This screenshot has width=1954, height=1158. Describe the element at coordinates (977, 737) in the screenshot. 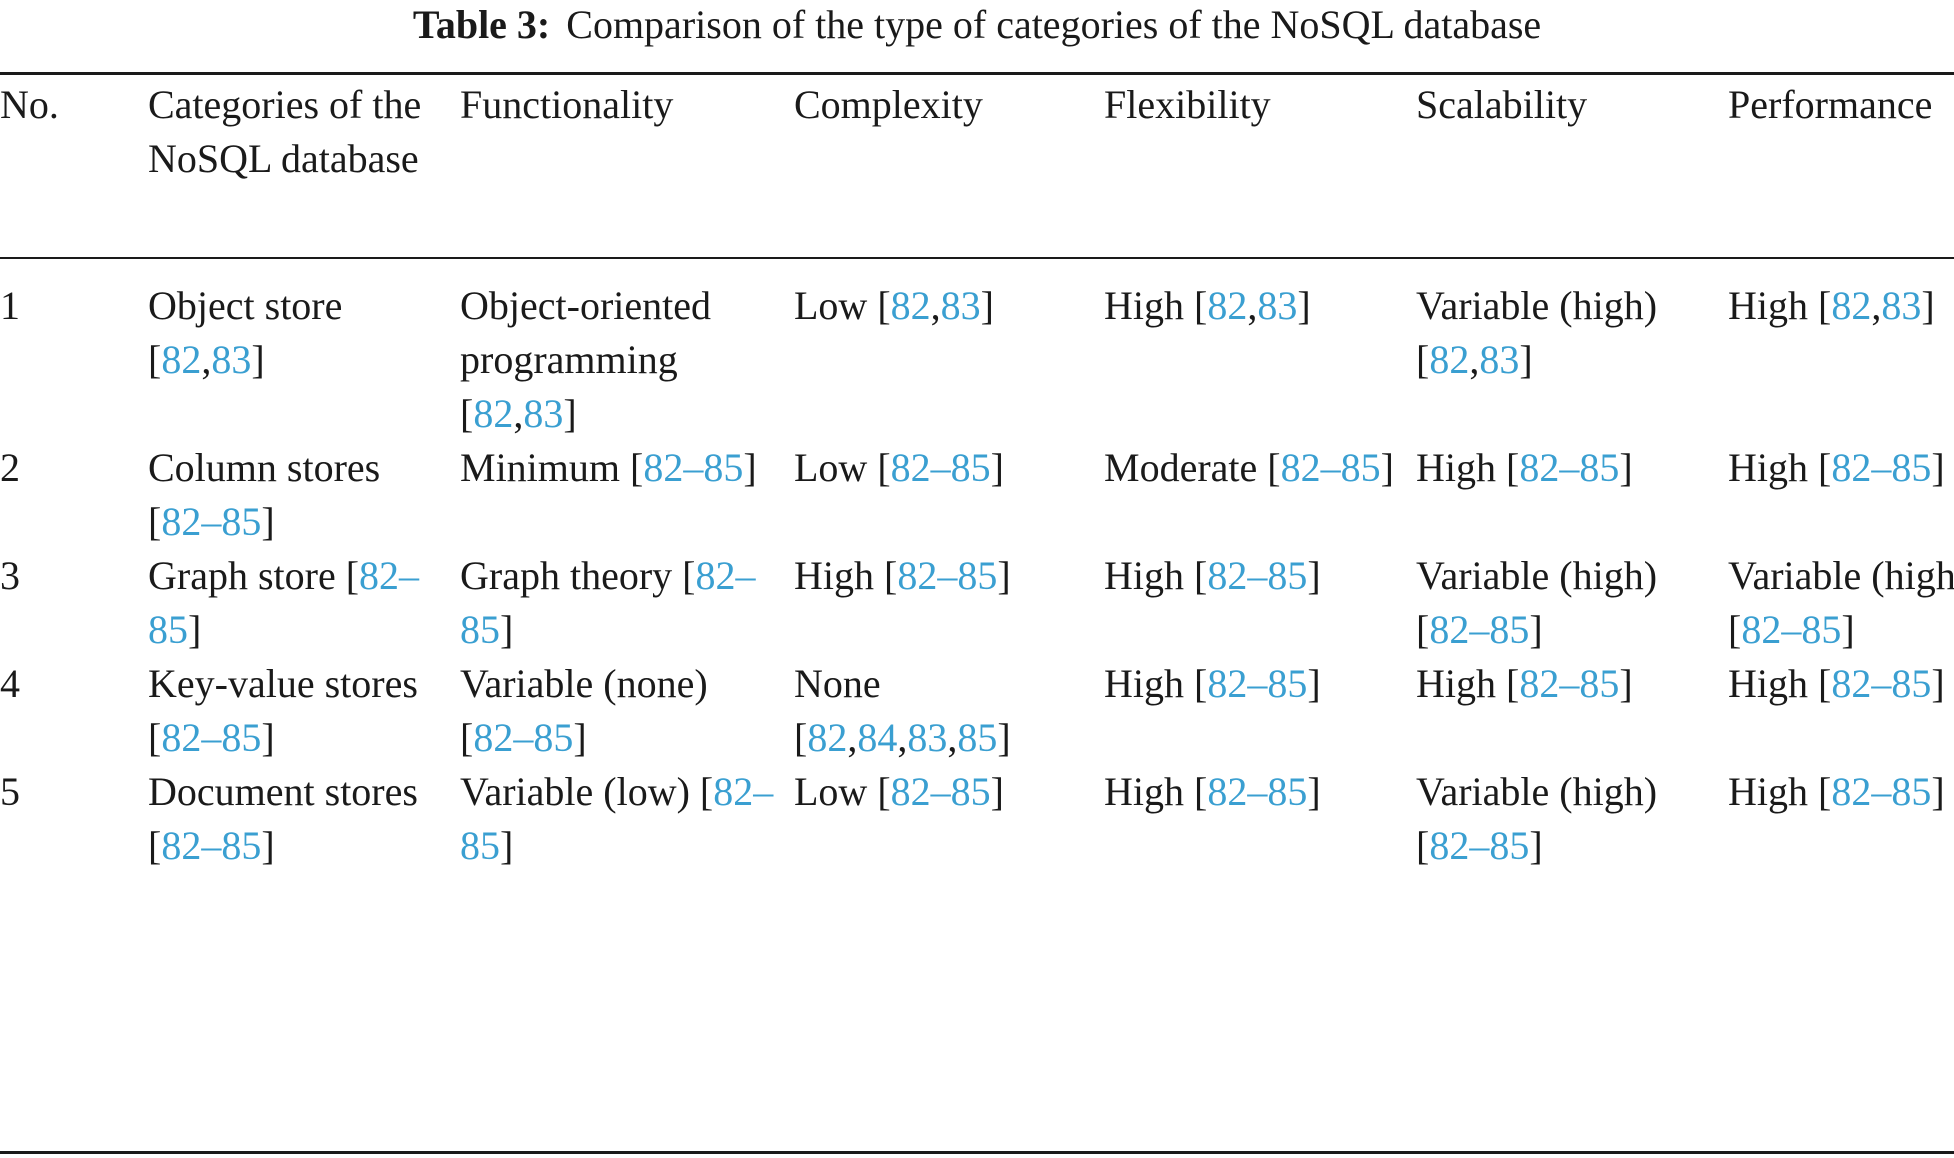

I see `citation-link: 85` at that location.